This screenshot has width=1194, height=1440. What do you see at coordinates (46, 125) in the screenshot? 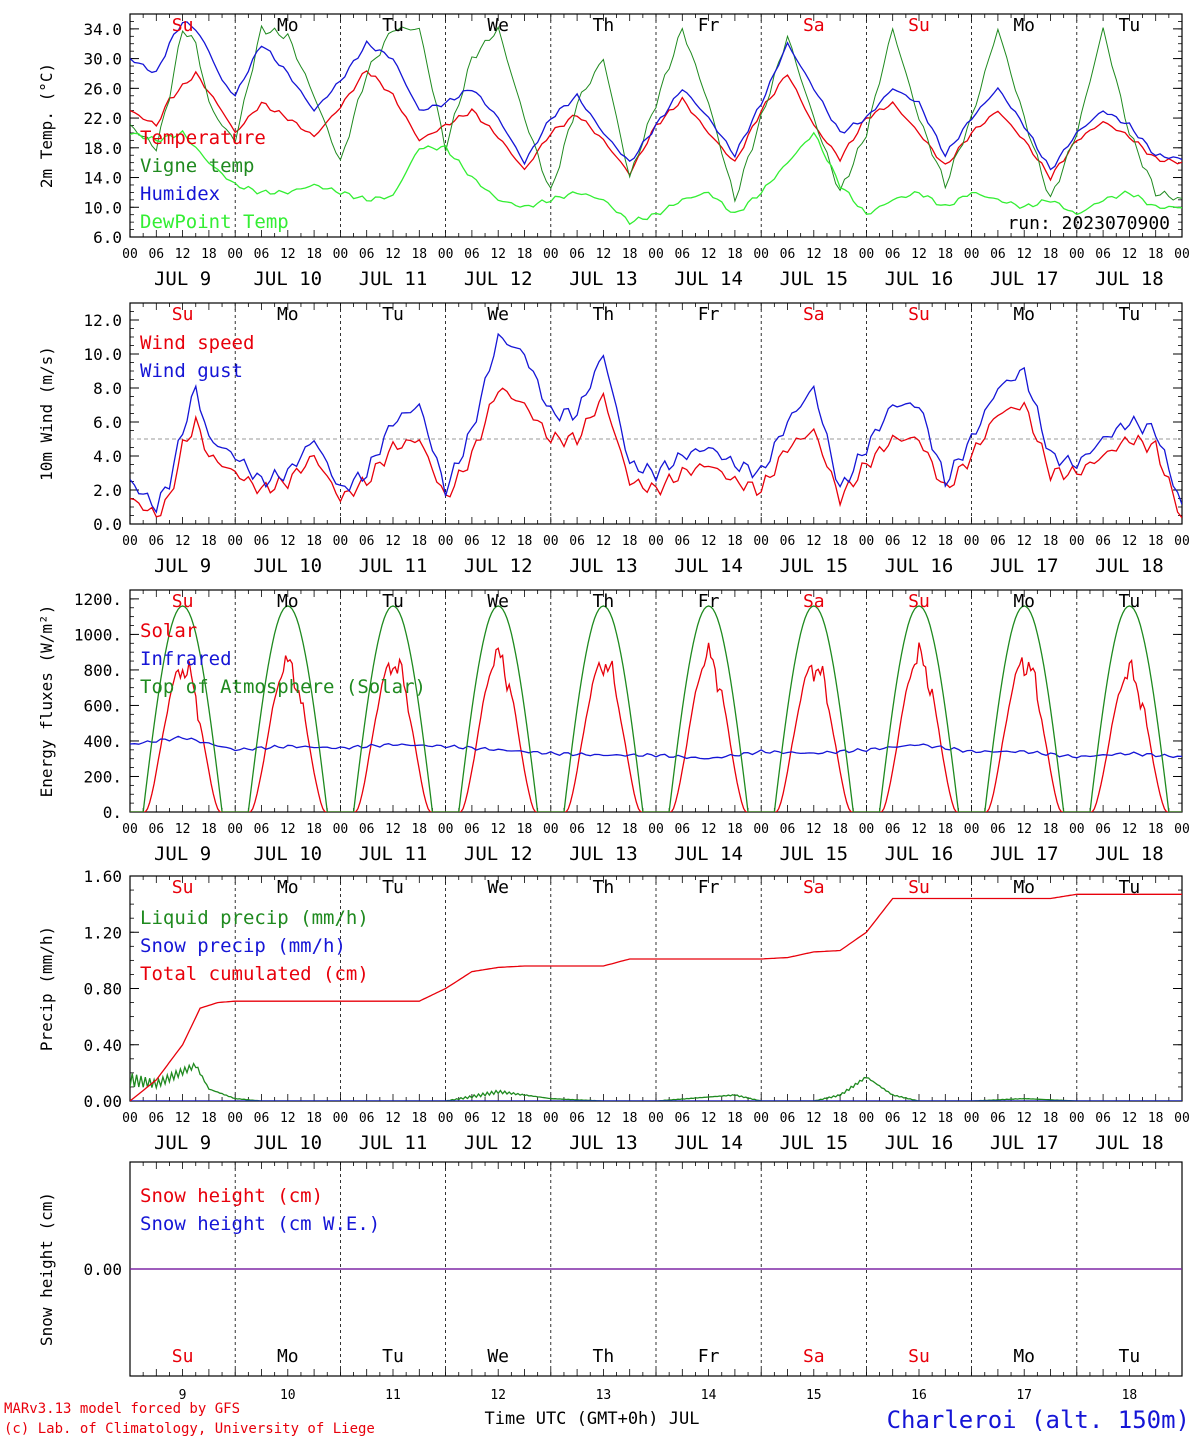
I see `y-axis-label: 2m Temp. (°C)` at bounding box center [46, 125].